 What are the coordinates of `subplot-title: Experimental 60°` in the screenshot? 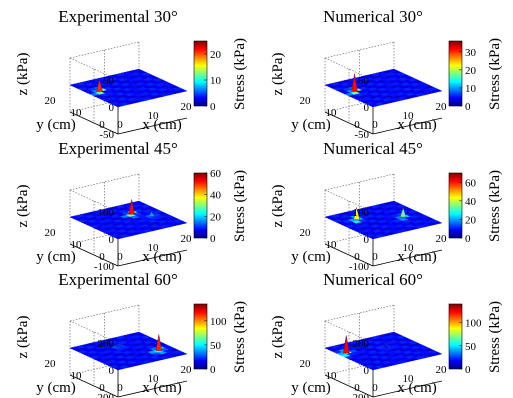 It's located at (118, 279).